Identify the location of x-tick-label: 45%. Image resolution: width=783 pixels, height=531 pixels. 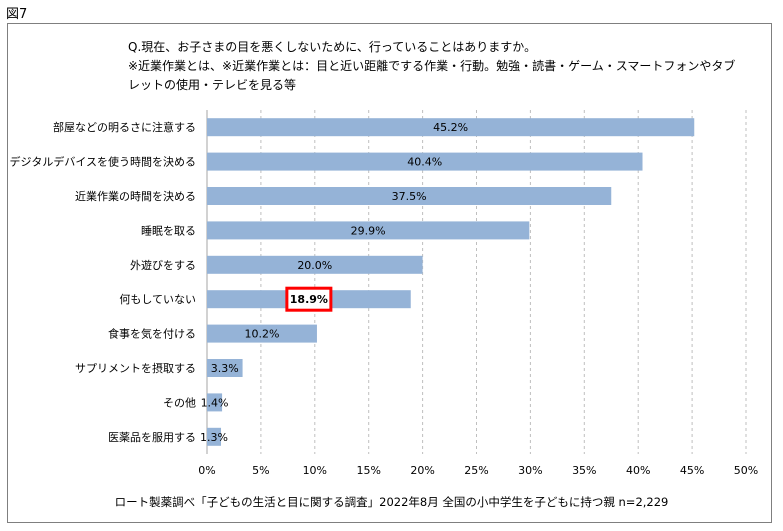
(692, 470).